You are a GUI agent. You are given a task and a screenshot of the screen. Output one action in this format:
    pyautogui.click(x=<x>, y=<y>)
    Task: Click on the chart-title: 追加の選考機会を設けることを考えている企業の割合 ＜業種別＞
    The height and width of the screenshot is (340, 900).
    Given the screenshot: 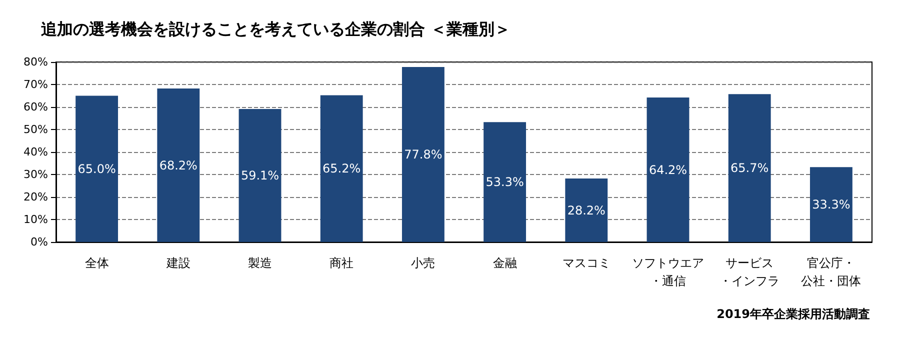 What is the action you would take?
    pyautogui.click(x=275, y=29)
    